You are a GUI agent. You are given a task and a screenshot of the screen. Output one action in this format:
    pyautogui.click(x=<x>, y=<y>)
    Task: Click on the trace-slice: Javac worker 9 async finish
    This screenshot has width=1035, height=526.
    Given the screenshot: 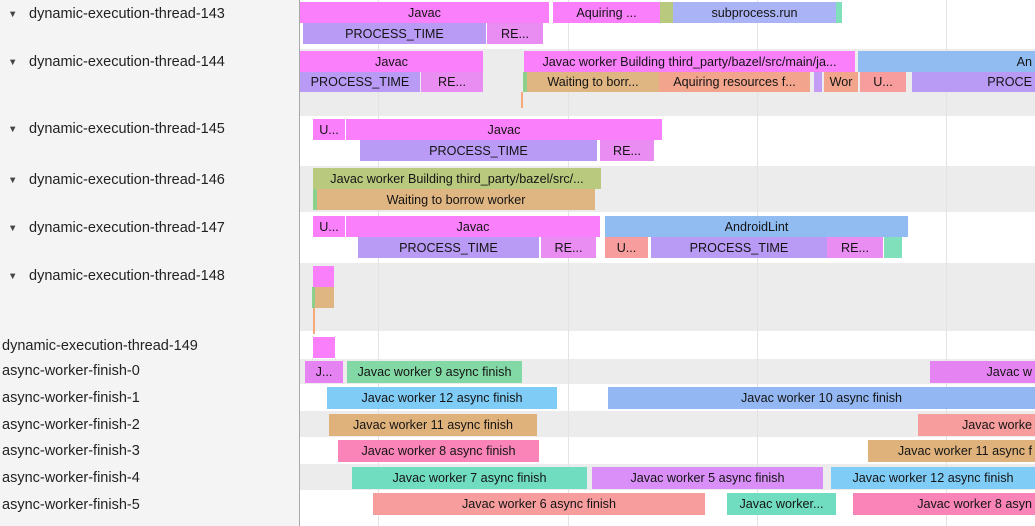 What is the action you would take?
    pyautogui.click(x=434, y=372)
    